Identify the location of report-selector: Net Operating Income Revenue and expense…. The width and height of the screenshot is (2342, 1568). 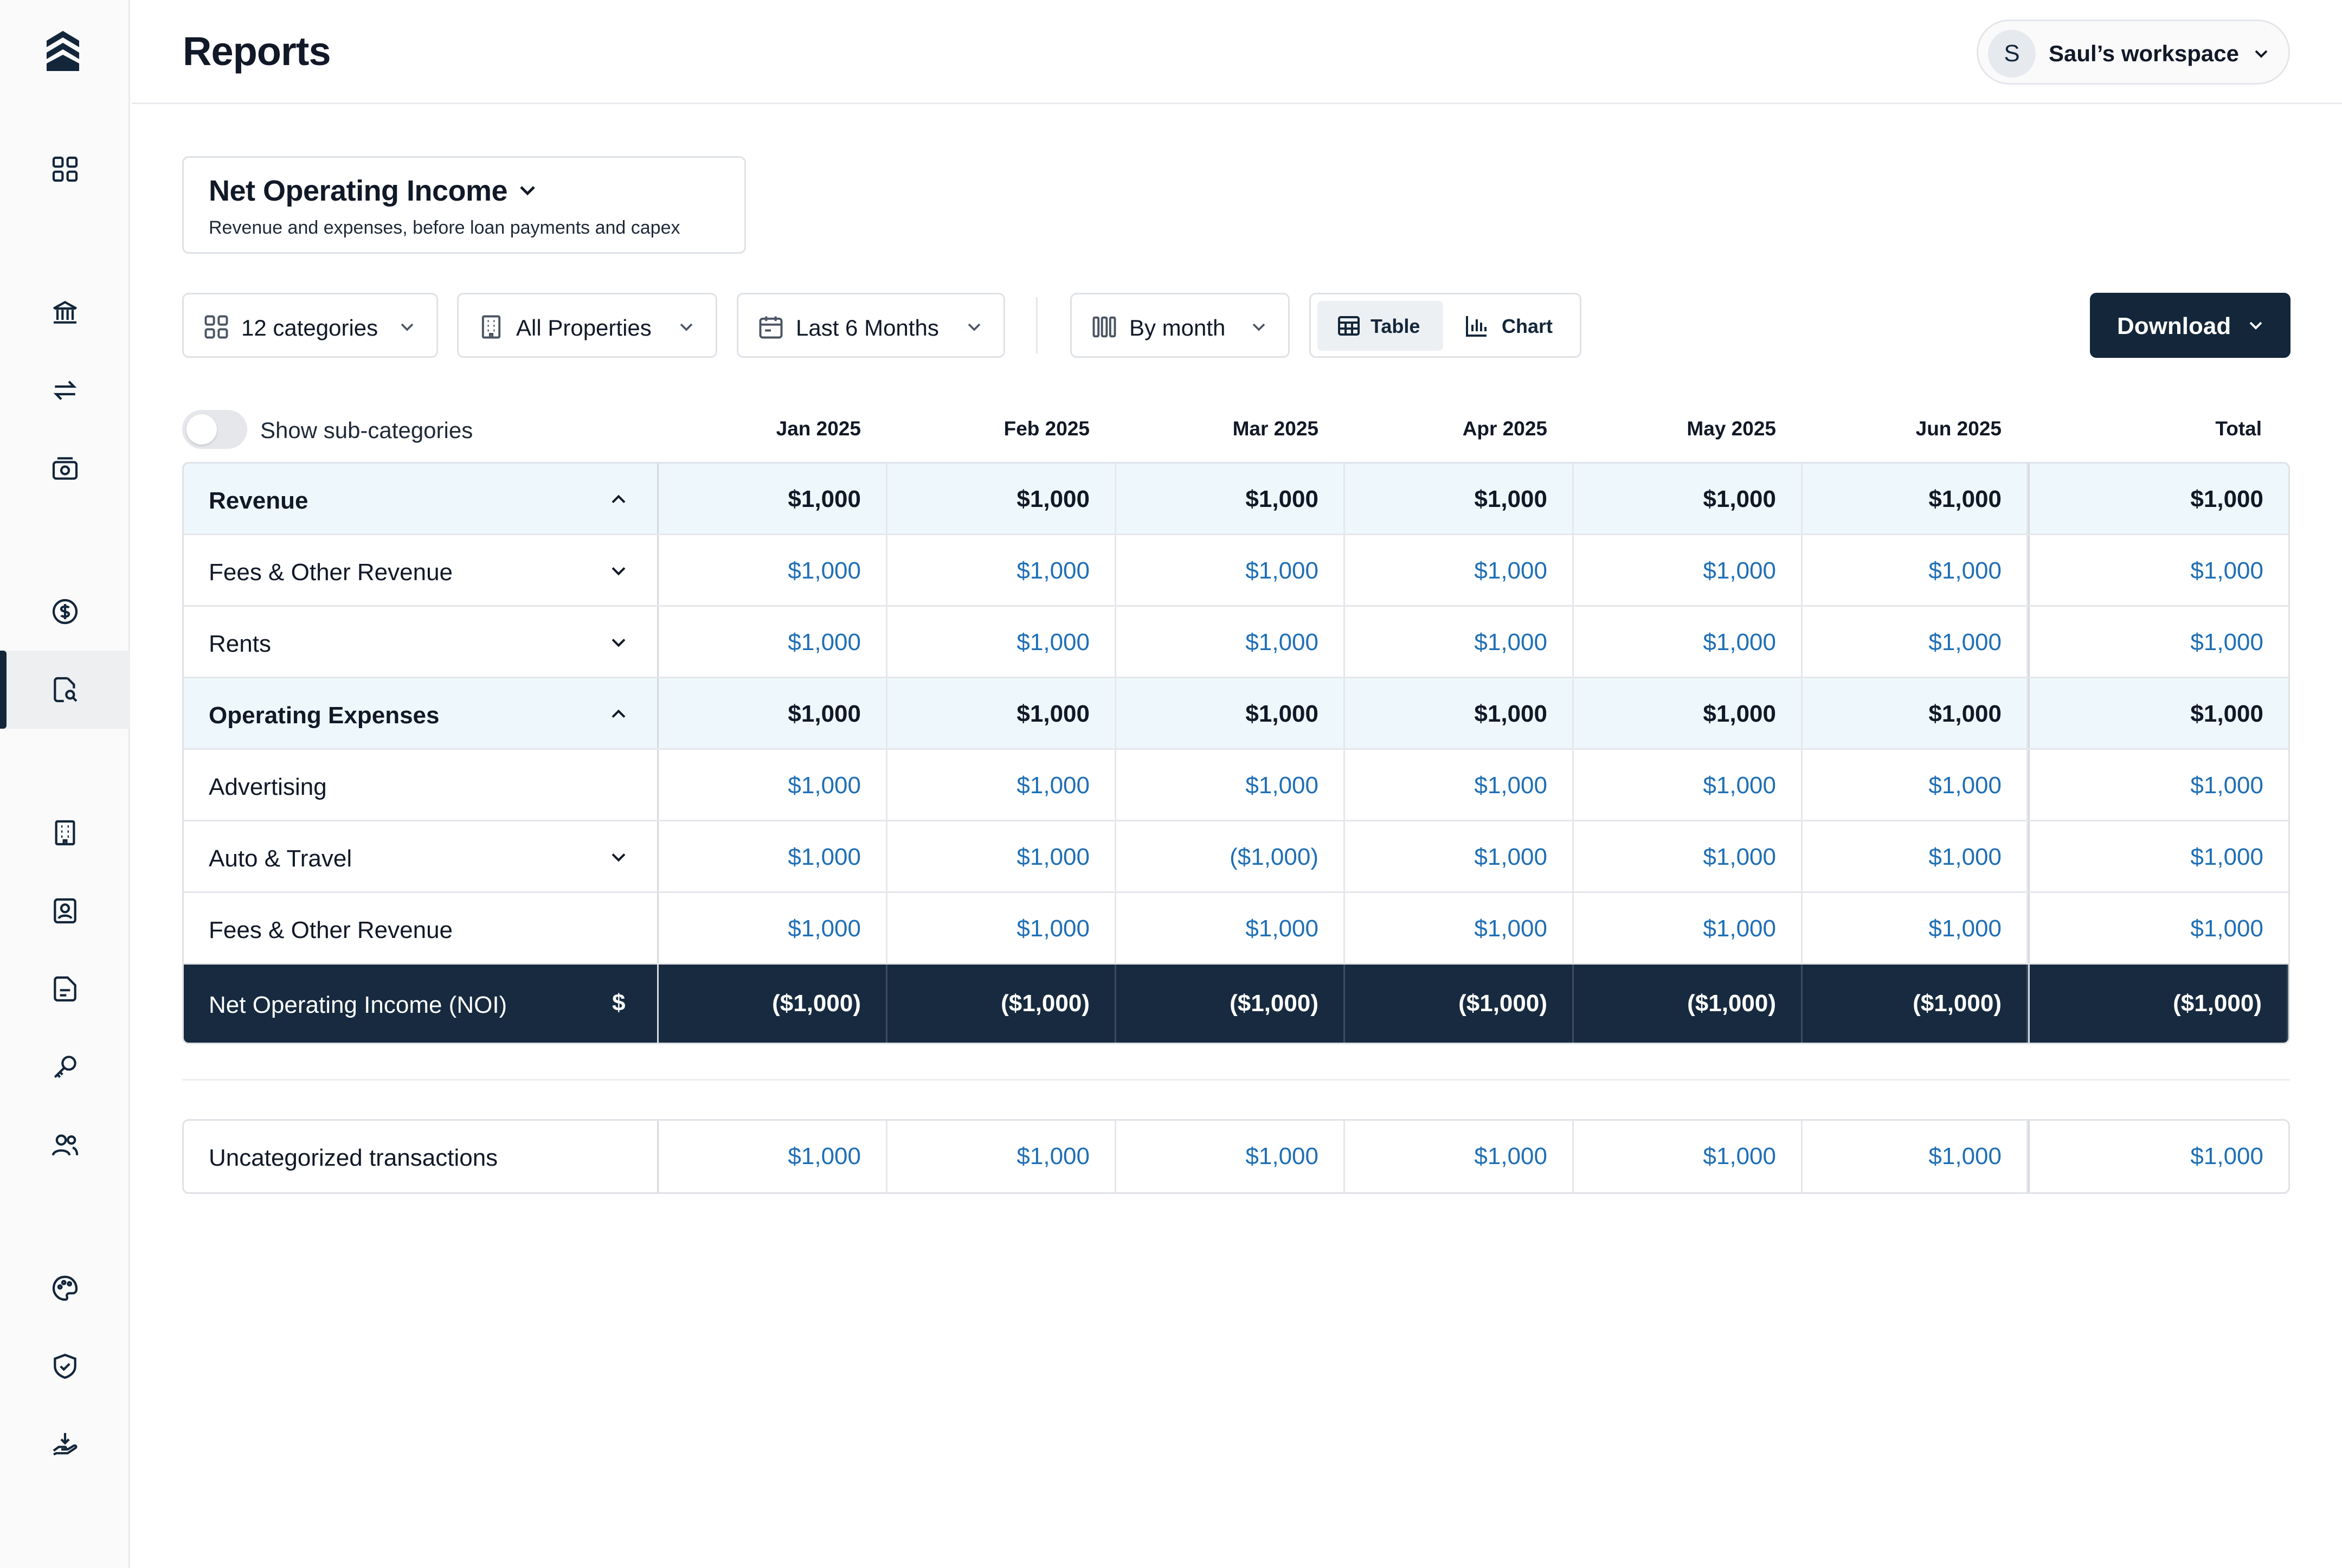
(464, 205).